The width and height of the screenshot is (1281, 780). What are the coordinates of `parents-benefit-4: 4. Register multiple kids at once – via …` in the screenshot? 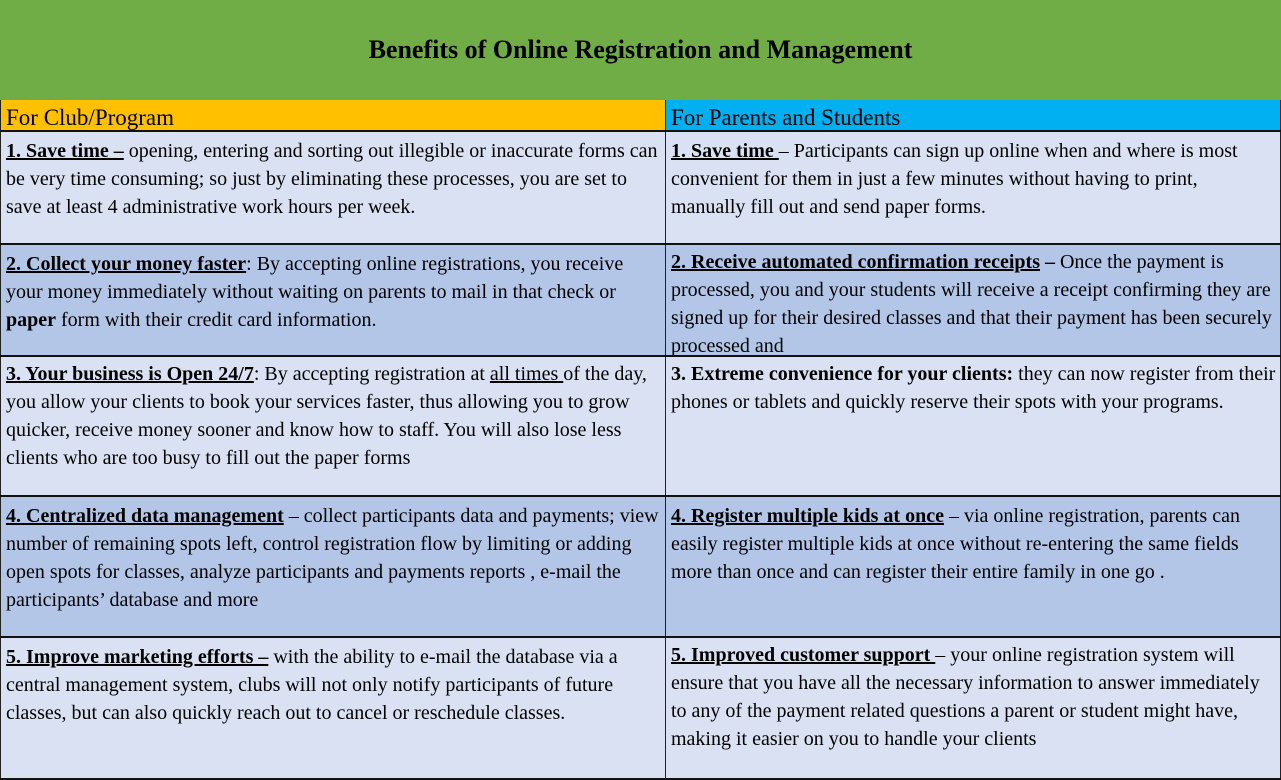 It's located at (973, 566).